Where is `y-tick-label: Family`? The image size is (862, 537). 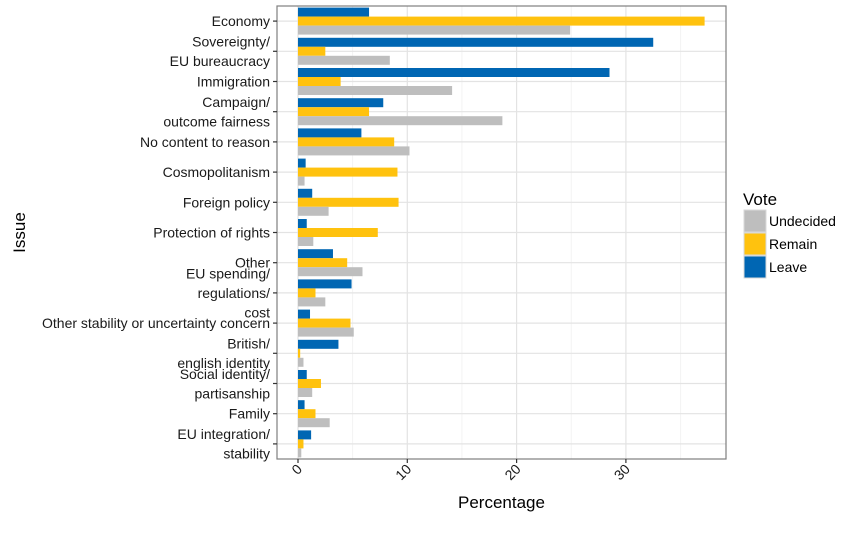
y-tick-label: Family is located at coordinates (249, 414).